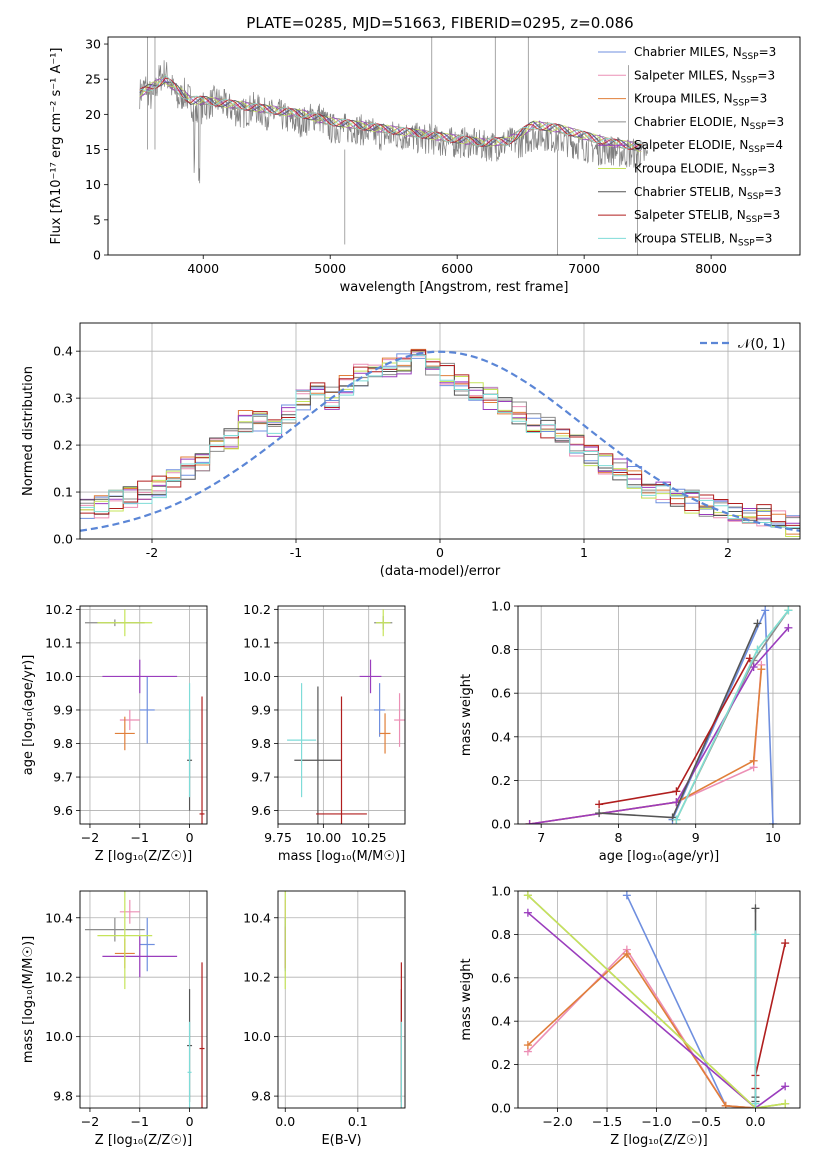 This screenshot has height=1170, width=819. Describe the element at coordinates (369, 837) in the screenshot. I see `x-tick-label: 10.25` at that location.